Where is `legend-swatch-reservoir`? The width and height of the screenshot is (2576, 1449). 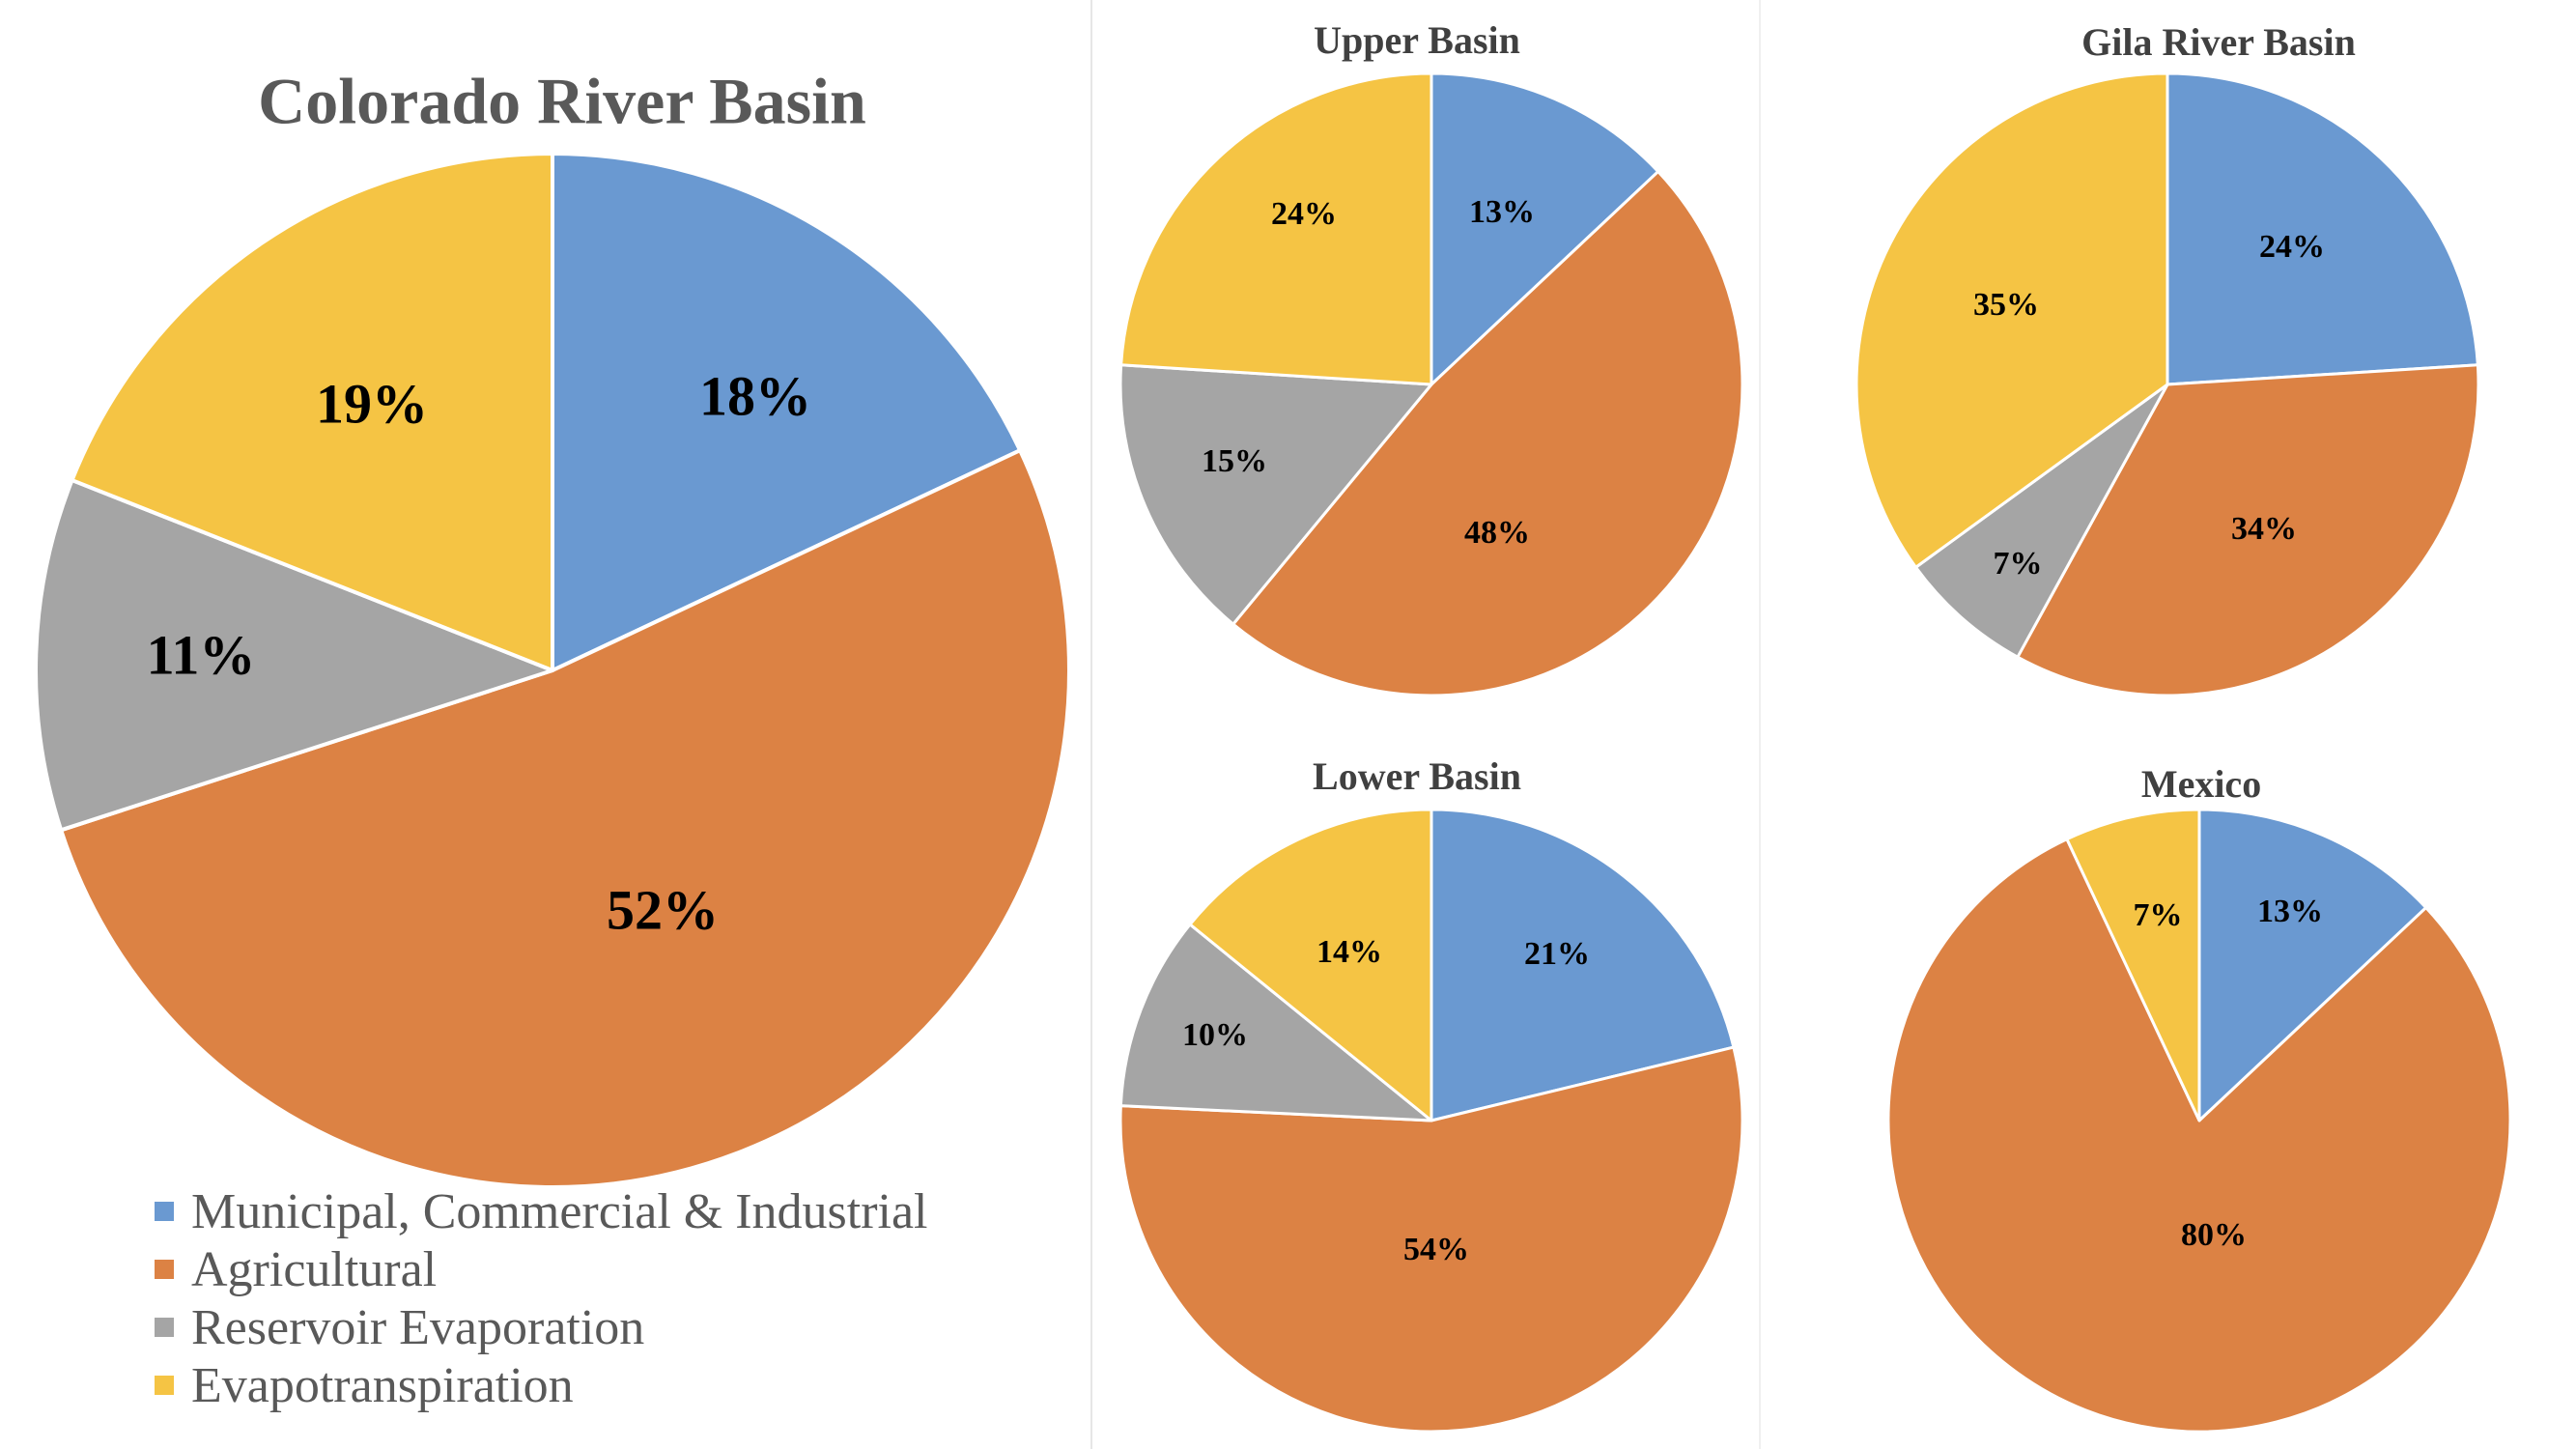 legend-swatch-reservoir is located at coordinates (164, 1327).